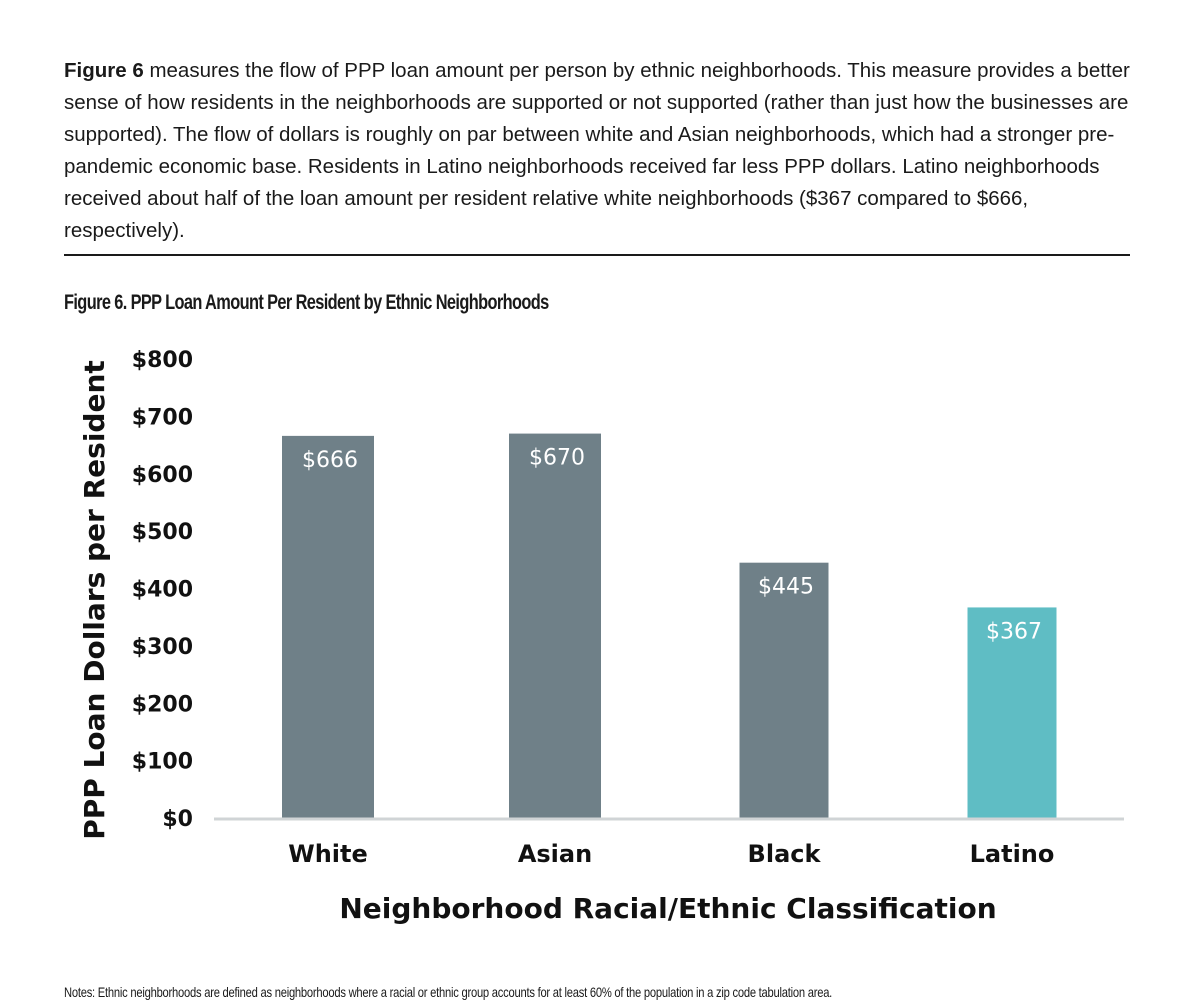 The image size is (1200, 1003). I want to click on y-tick-label: $300, so click(162, 647).